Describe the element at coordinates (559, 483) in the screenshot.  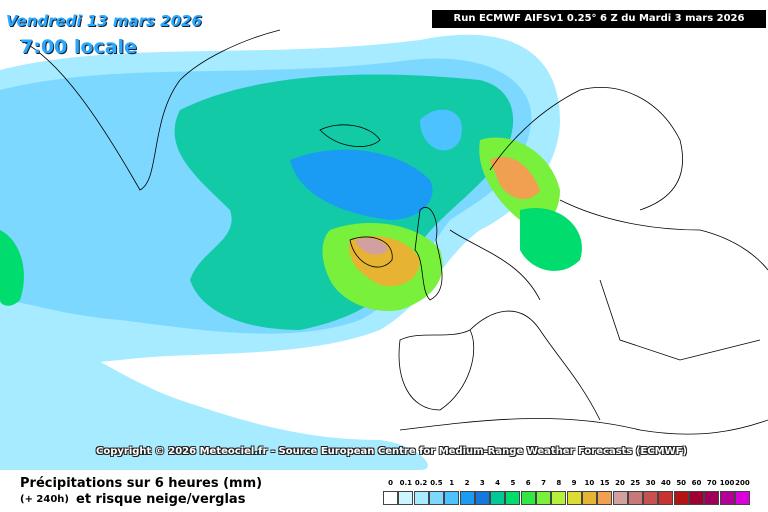
I see `legend-label: 8` at that location.